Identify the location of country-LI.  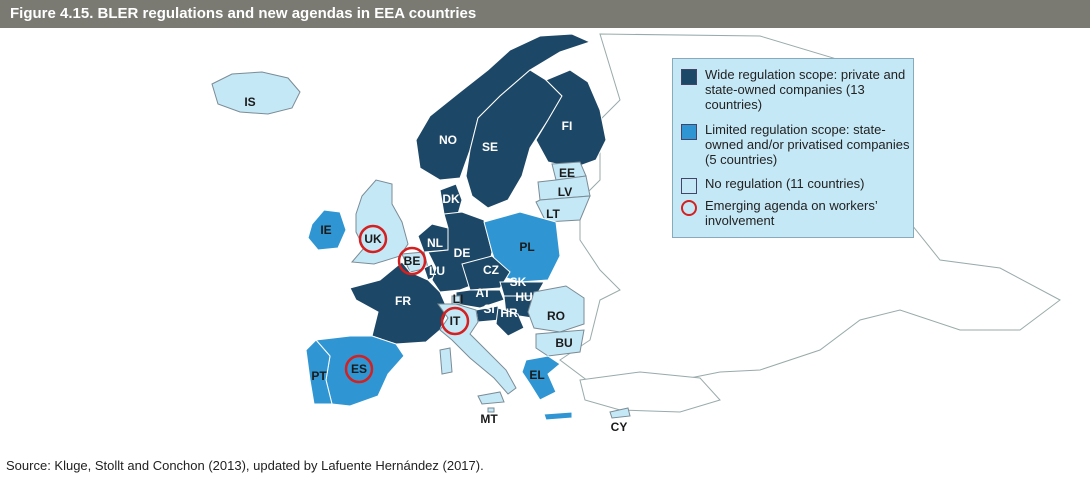
(456, 300).